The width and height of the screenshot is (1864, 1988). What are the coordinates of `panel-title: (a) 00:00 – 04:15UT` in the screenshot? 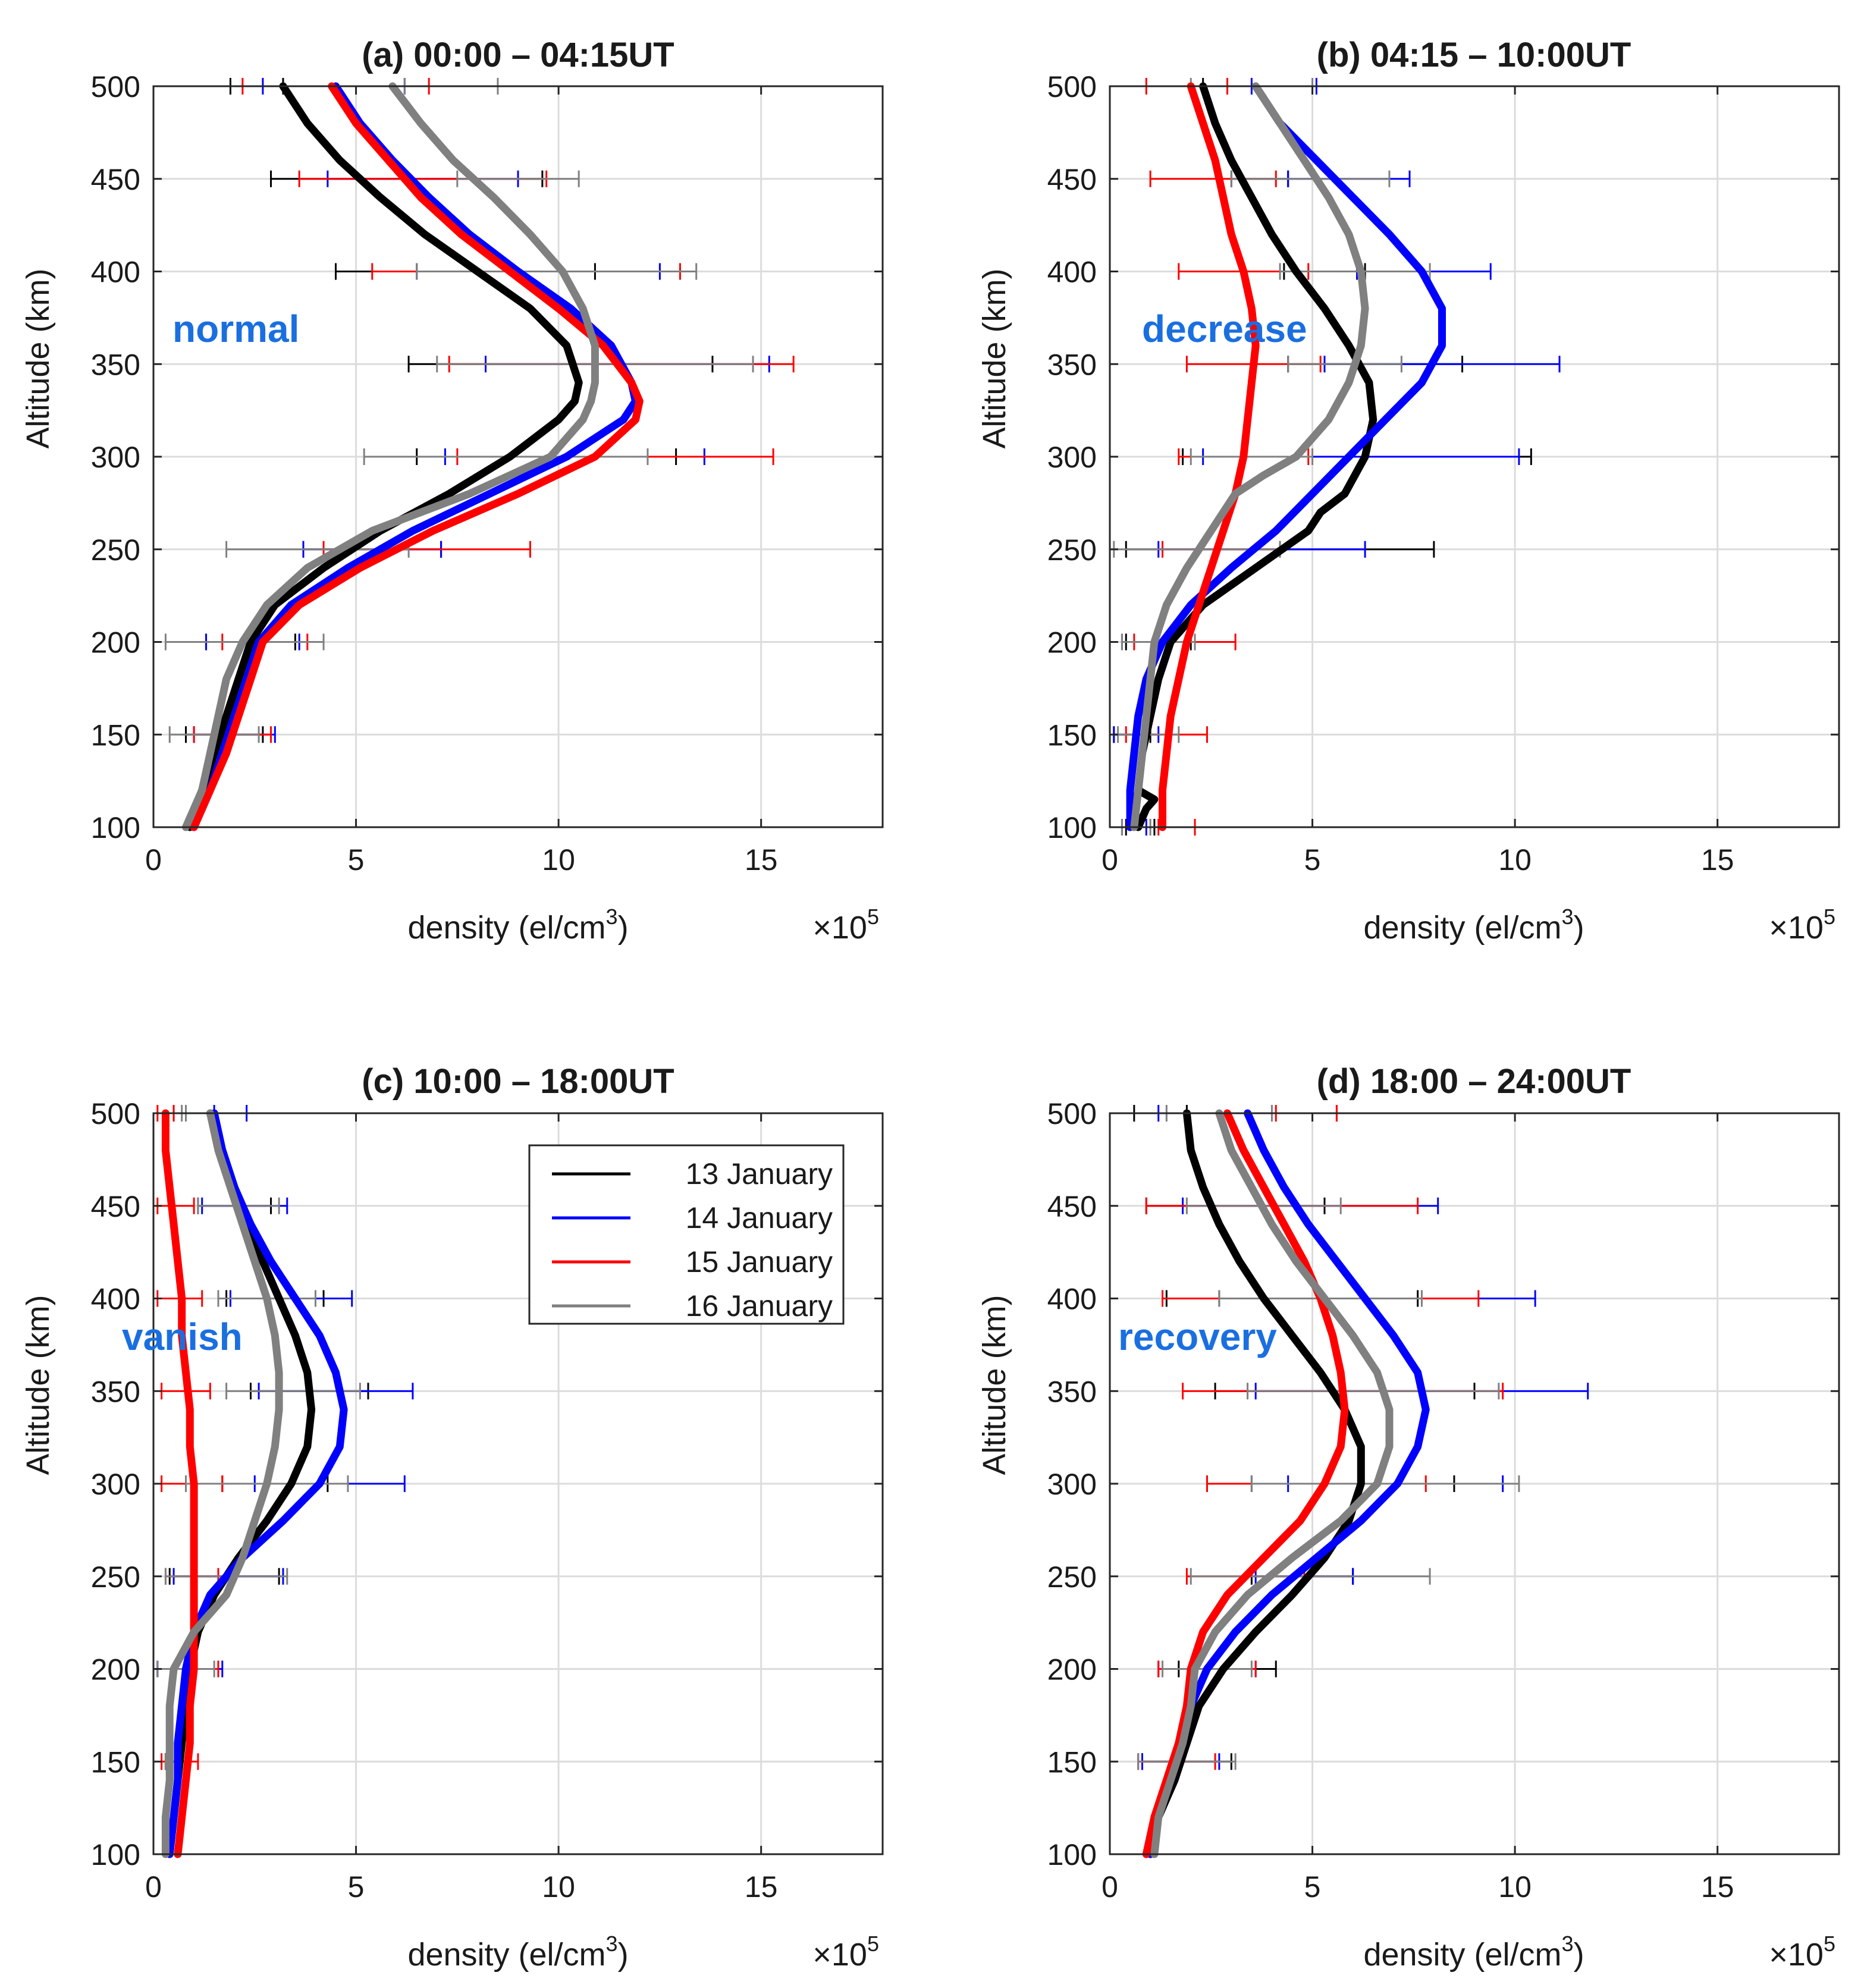 It's located at (518, 55).